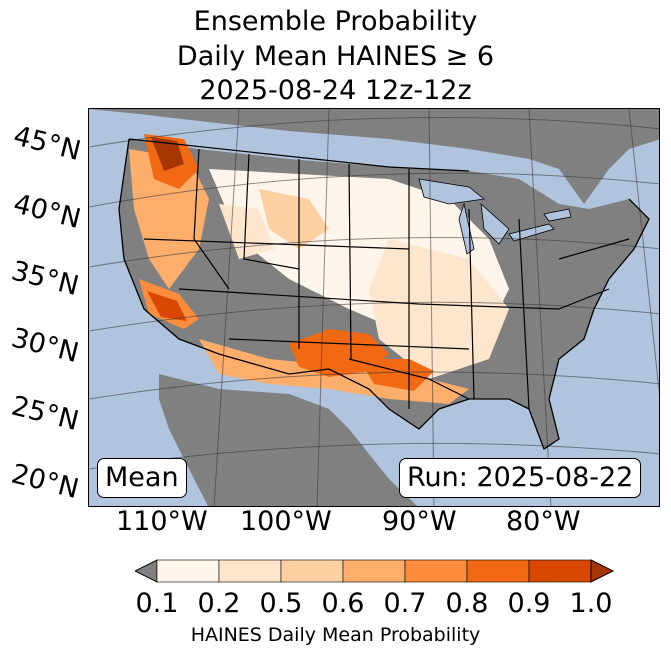 This screenshot has width=671, height=658. I want to click on colorbar-tick-label: 1.0, so click(591, 603).